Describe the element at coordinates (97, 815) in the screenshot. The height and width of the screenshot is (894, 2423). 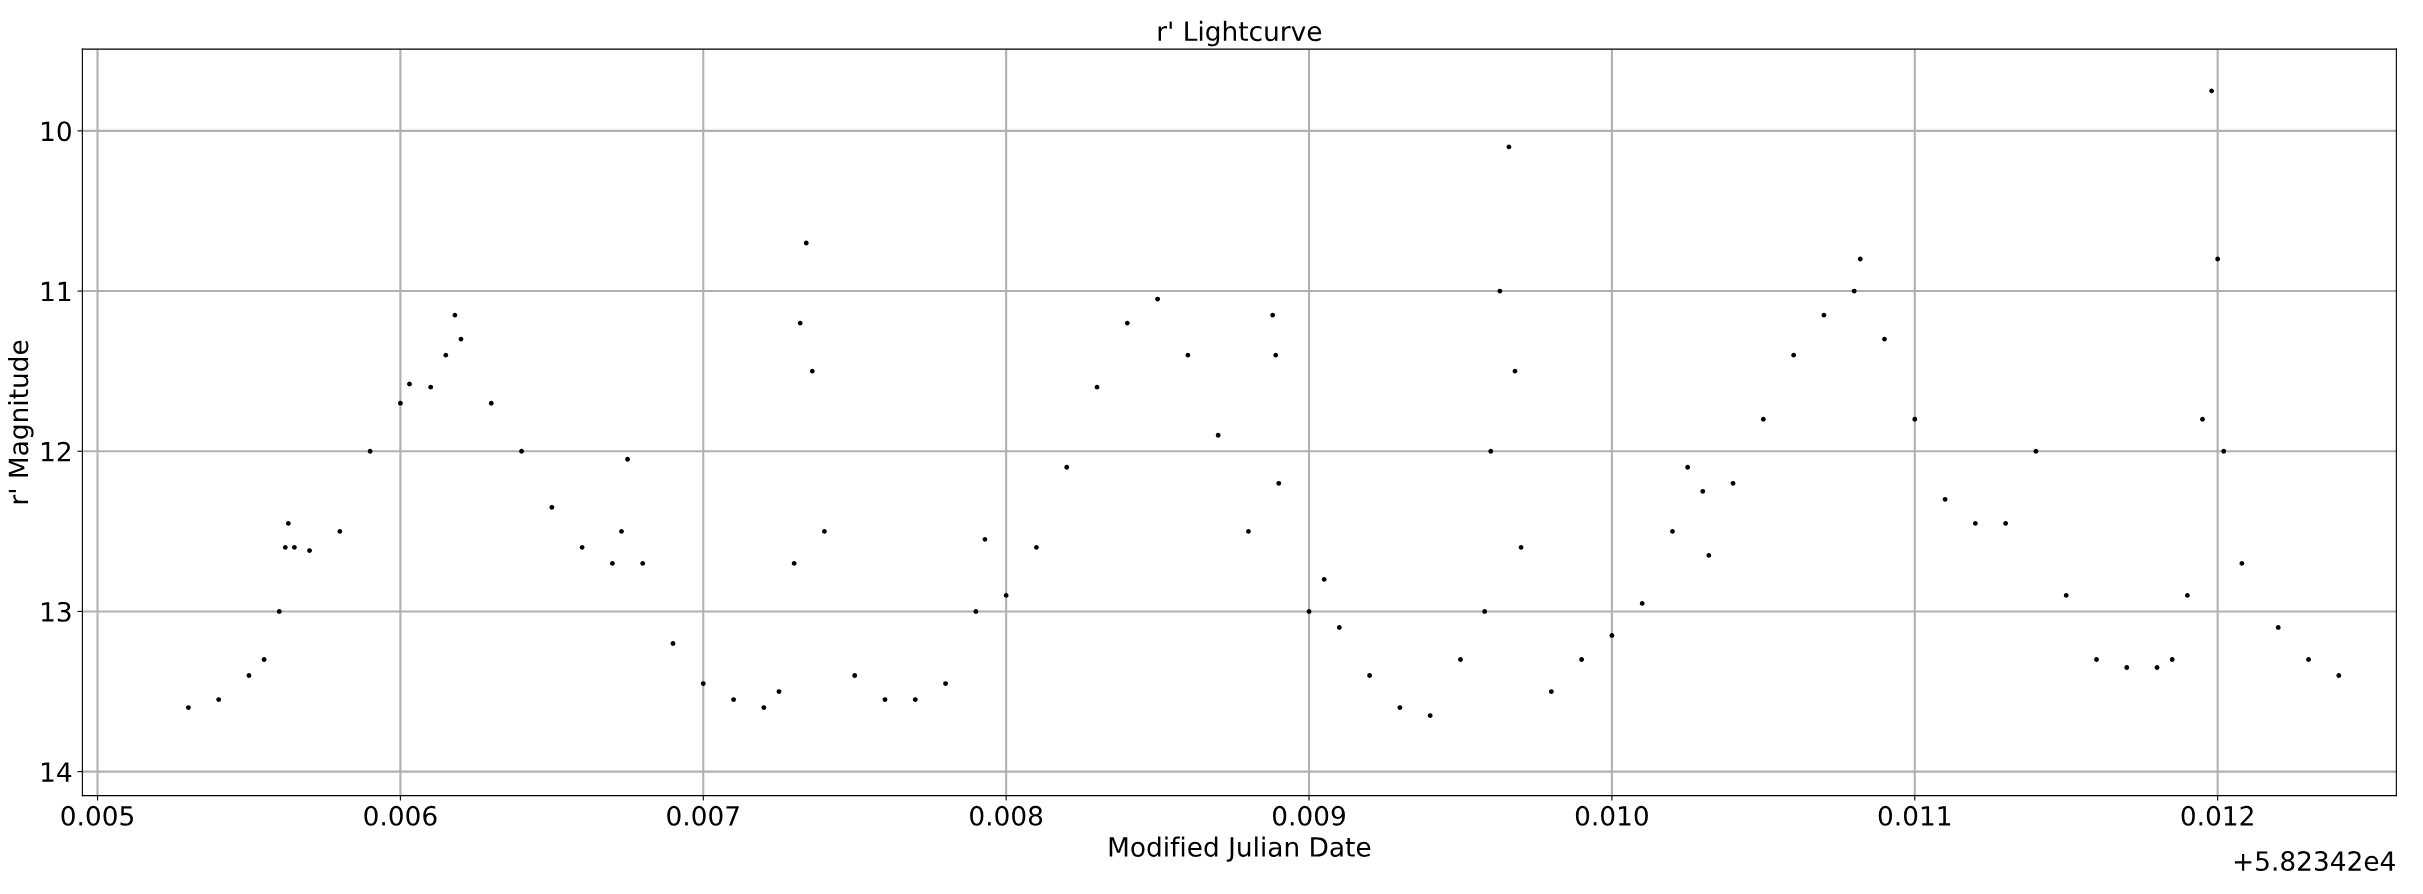
I see `x-tick-label: 0.005` at that location.